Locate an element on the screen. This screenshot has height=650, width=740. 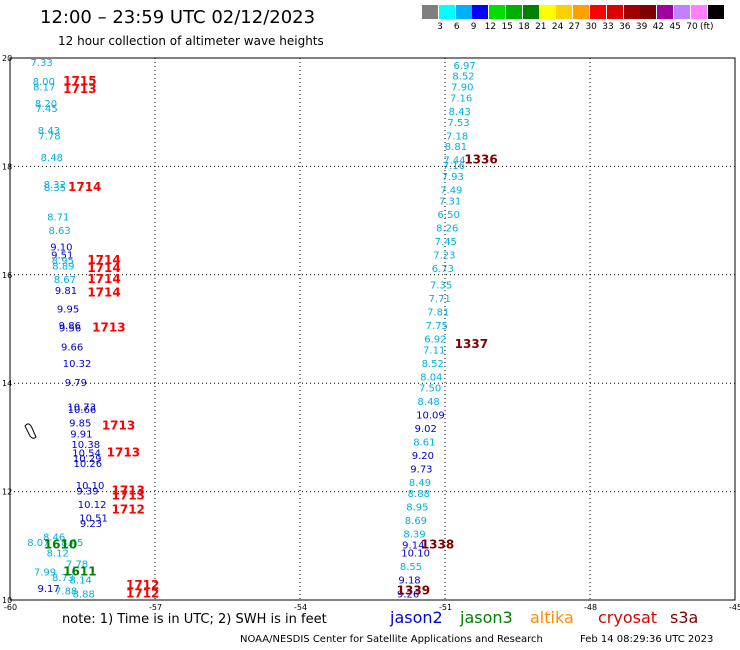
satellite-legend-cryosat: cryosat is located at coordinates (628, 617).